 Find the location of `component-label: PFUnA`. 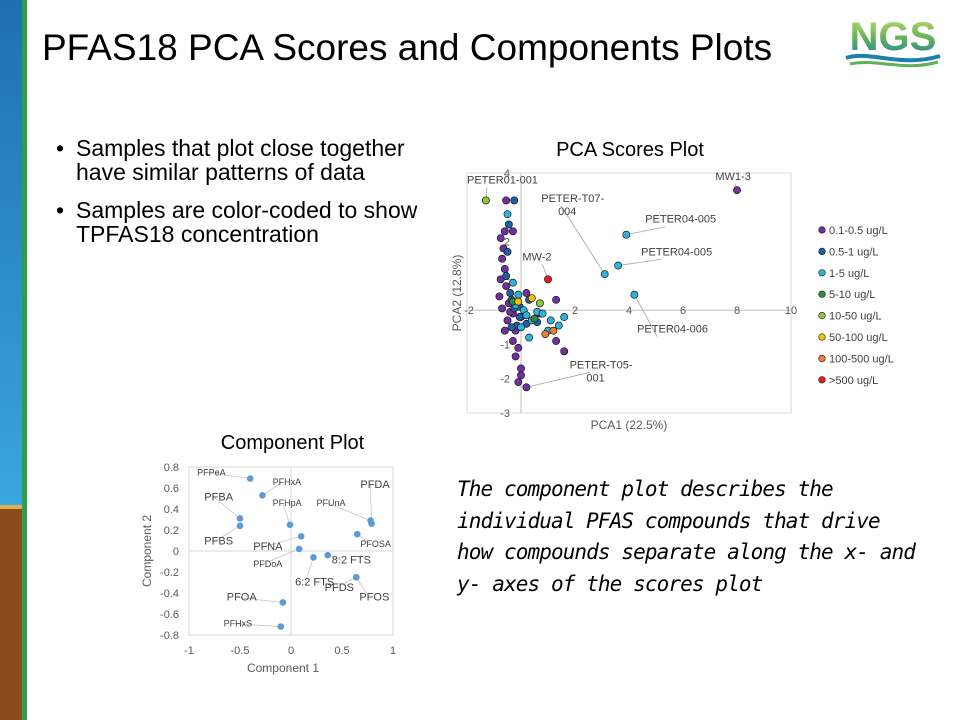

component-label: PFUnA is located at coordinates (331, 503).